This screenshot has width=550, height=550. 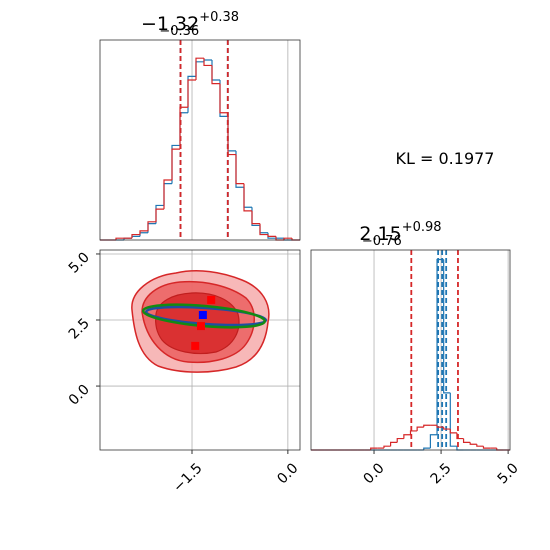 What do you see at coordinates (219, 17) in the screenshot?
I see `title-part: +0.38` at bounding box center [219, 17].